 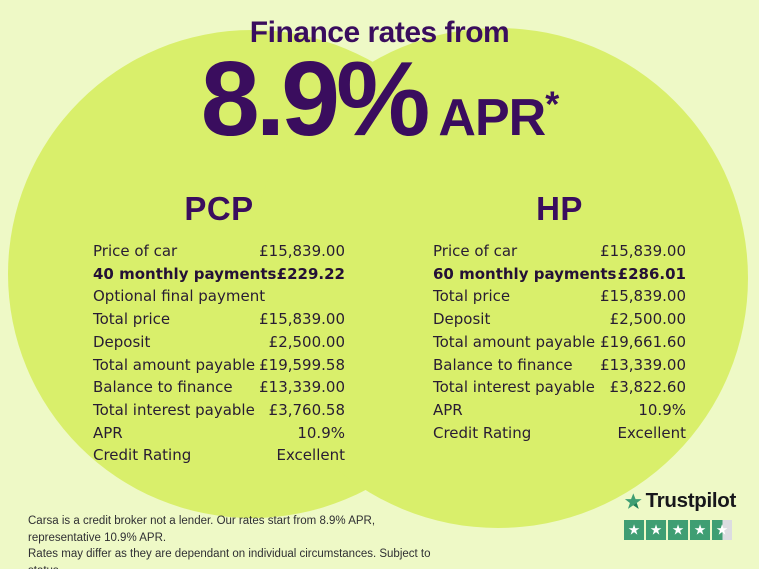 I want to click on row-label: 40 monthly payments, so click(x=185, y=273).